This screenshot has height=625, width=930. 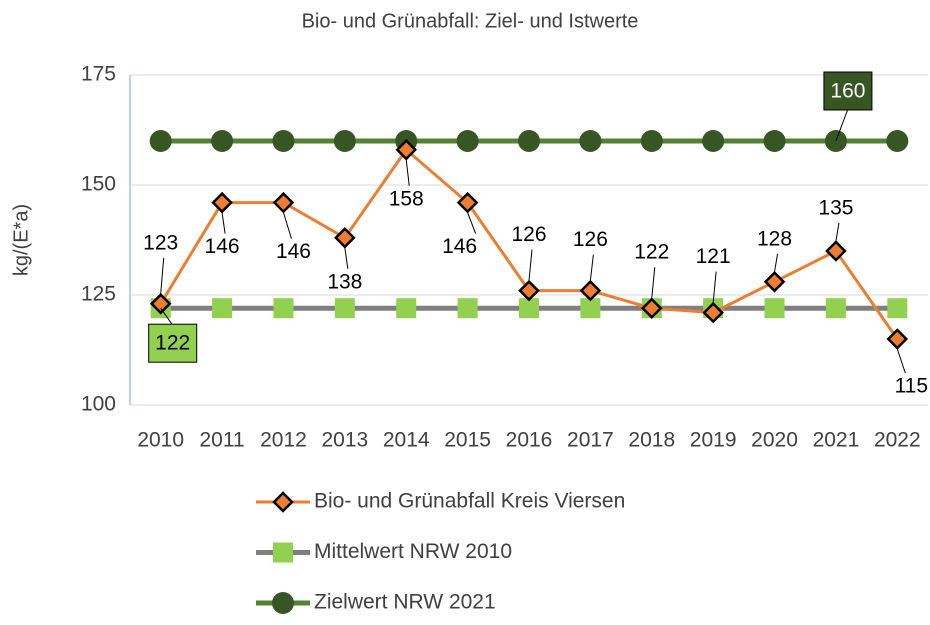 What do you see at coordinates (467, 440) in the screenshot?
I see `x-tick-label: 2015` at bounding box center [467, 440].